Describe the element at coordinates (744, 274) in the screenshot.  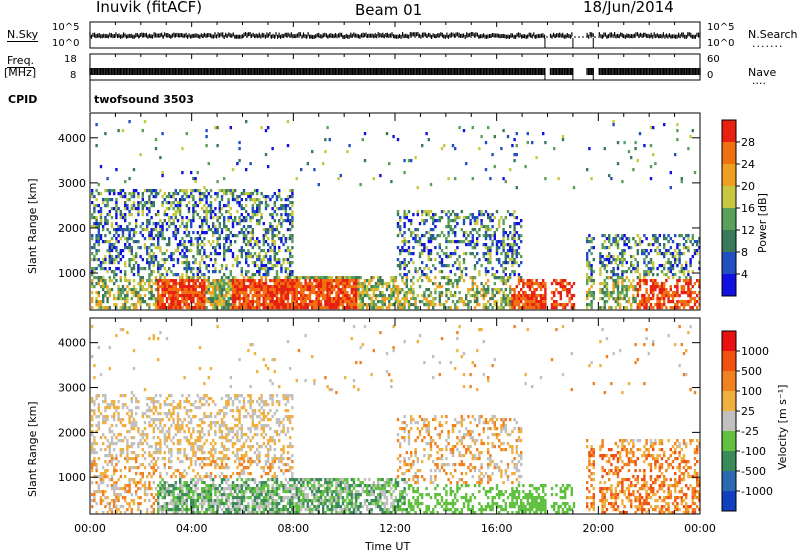
I see `power-colorbar-tick-label: 4` at that location.